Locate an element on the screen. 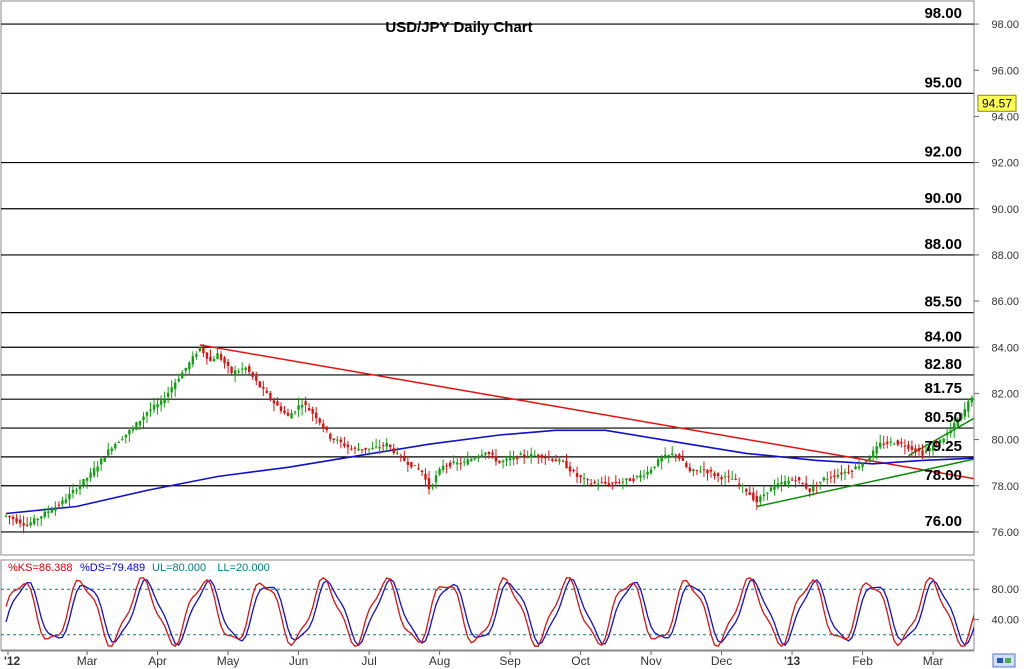 Image resolution: width=1024 pixels, height=669 pixels. date-tick-label-5: Jul is located at coordinates (368, 661).